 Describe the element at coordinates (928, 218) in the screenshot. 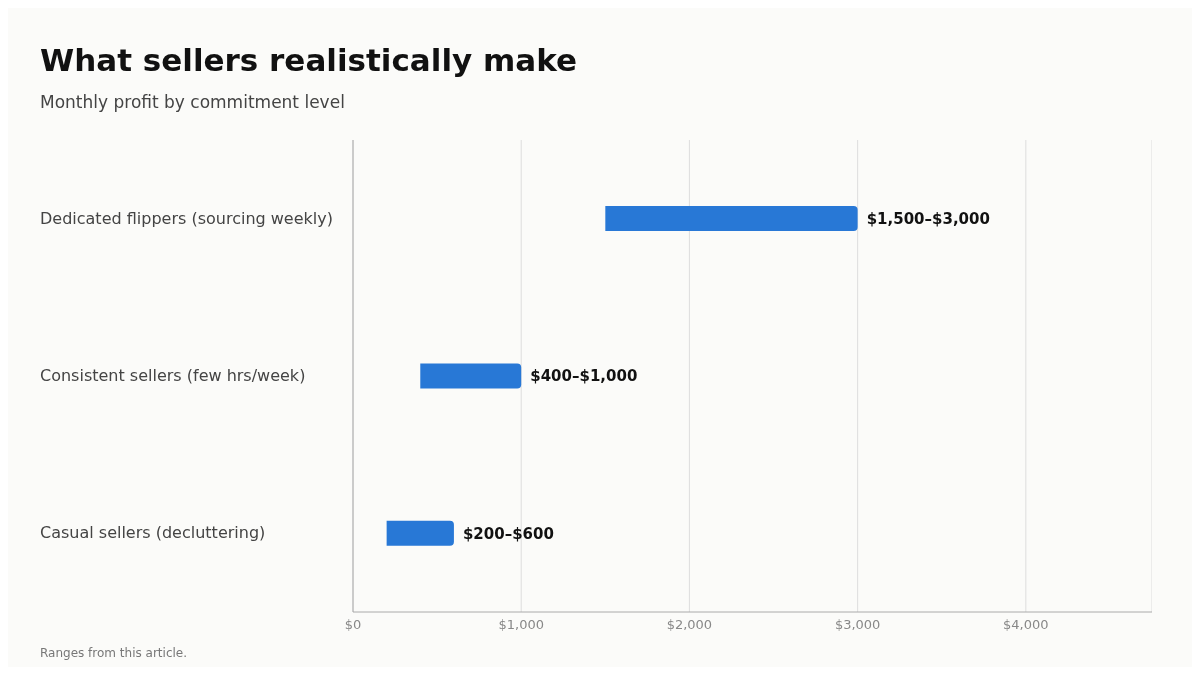

I see `data-label: $1,500–$3,000` at that location.